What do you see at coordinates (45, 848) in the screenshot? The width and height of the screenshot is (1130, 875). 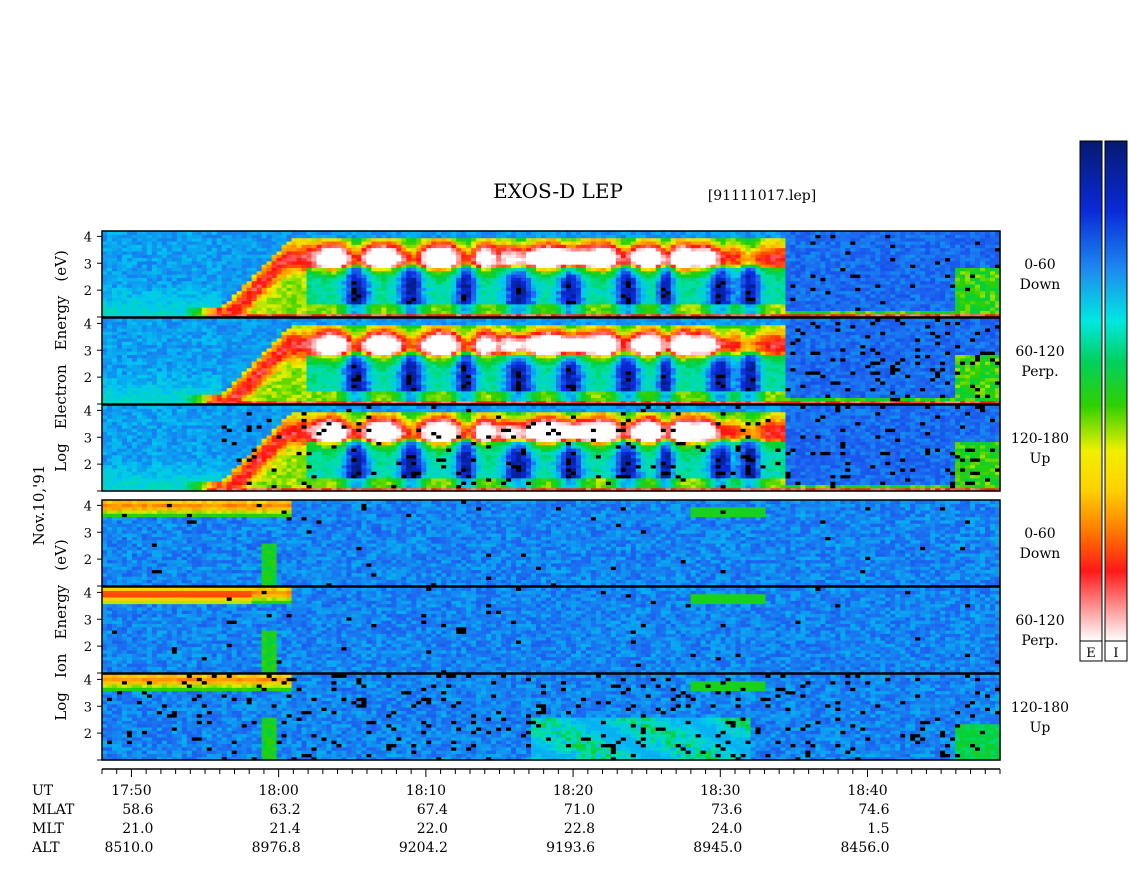 I see `ephemeris-alt-name: ALT` at bounding box center [45, 848].